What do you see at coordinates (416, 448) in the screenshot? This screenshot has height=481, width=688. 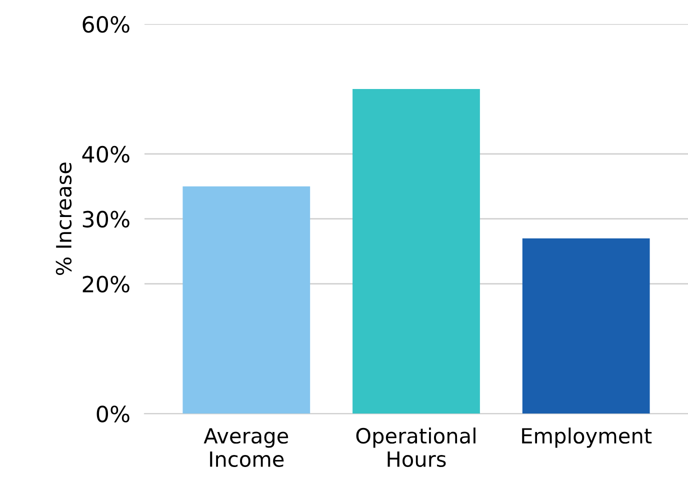 I see `x-tick-label: Operational Hours` at bounding box center [416, 448].